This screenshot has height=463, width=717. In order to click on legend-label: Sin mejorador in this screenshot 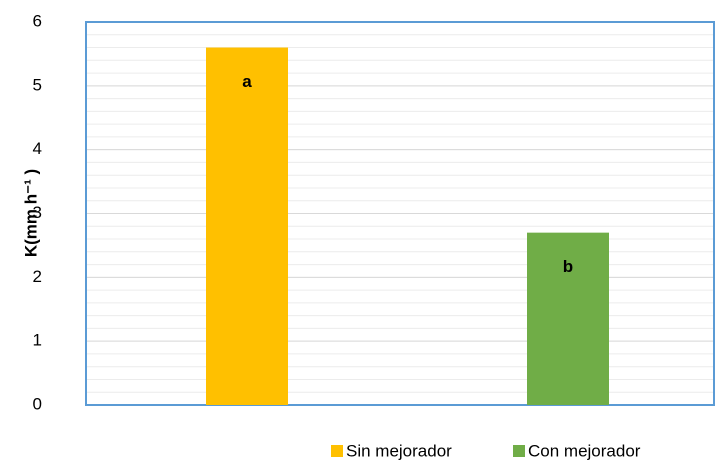, I will do `click(399, 450)`.